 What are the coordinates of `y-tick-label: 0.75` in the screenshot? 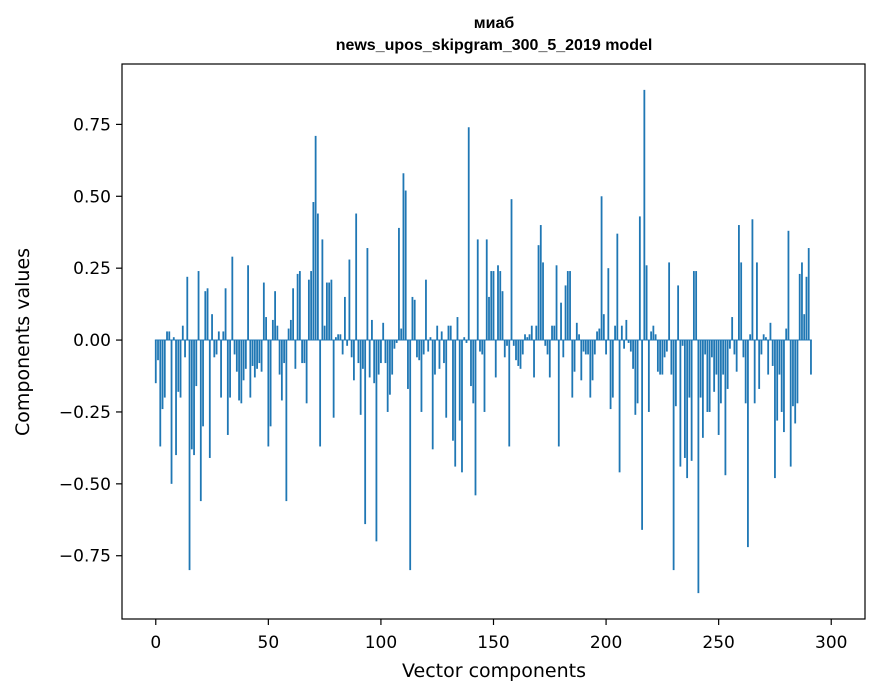 It's located at (92, 125).